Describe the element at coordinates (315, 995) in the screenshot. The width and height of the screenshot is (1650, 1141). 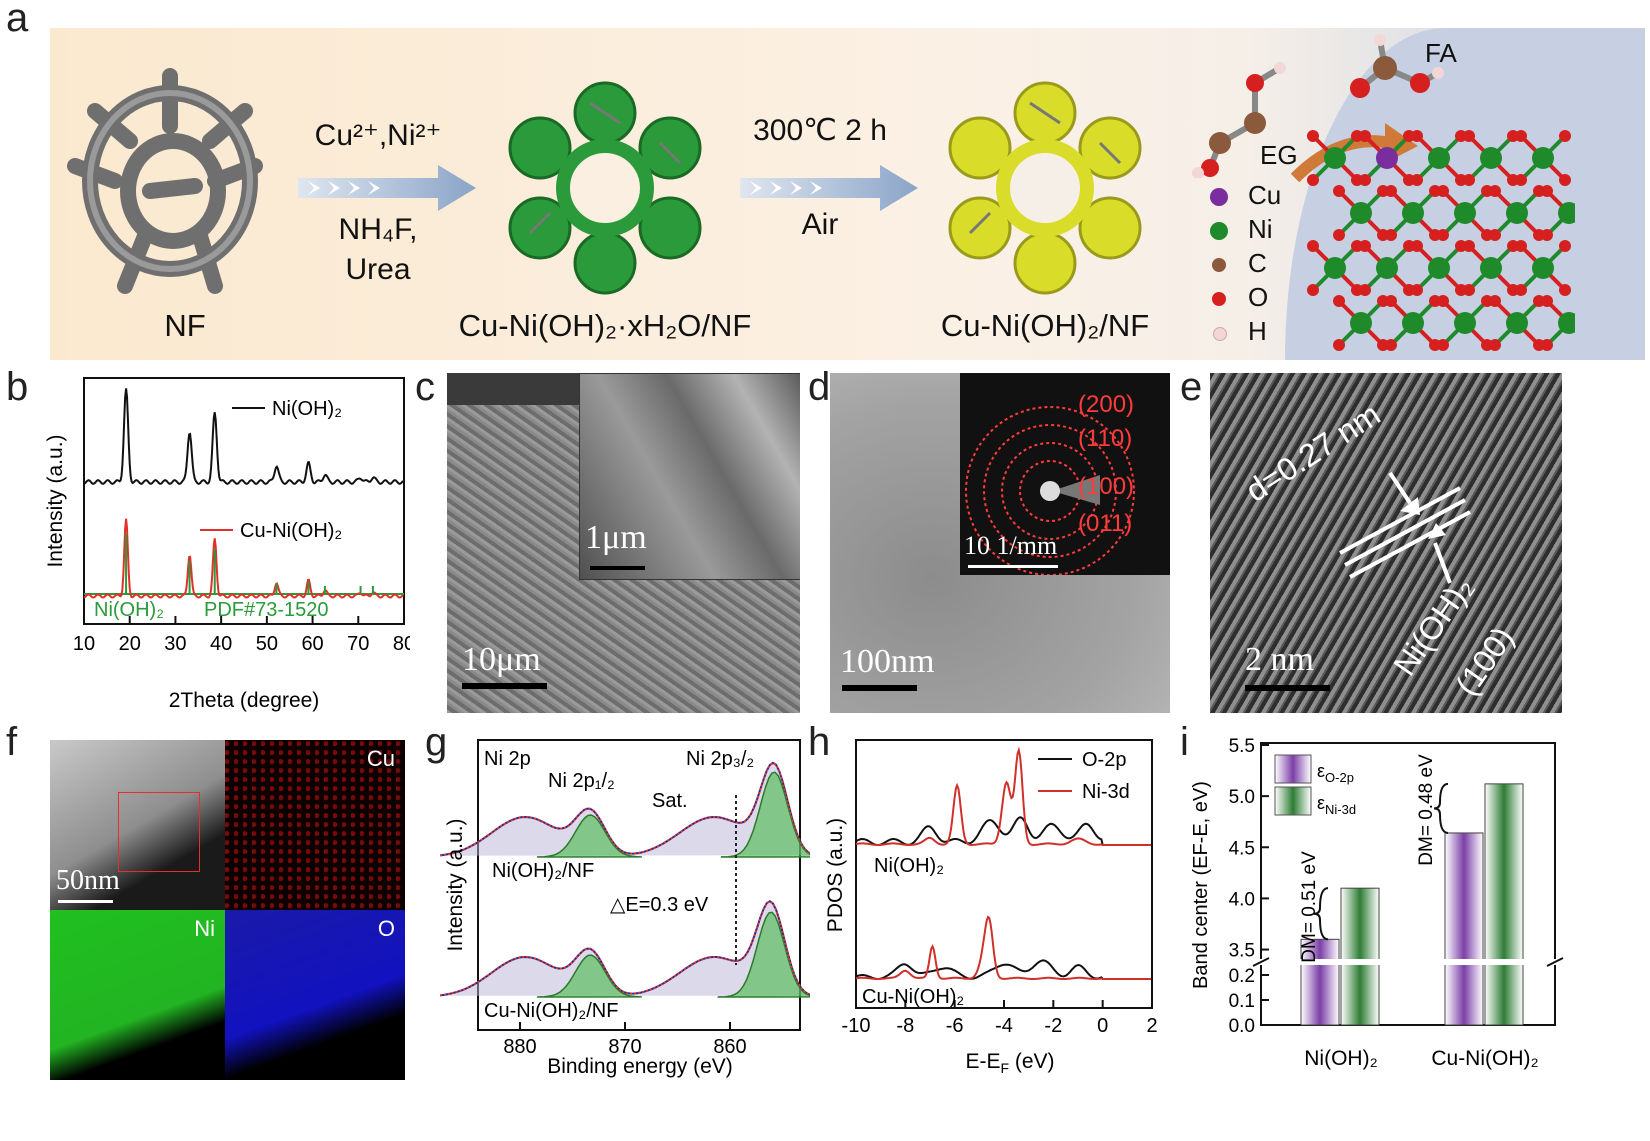
I see `o-map: O` at that location.